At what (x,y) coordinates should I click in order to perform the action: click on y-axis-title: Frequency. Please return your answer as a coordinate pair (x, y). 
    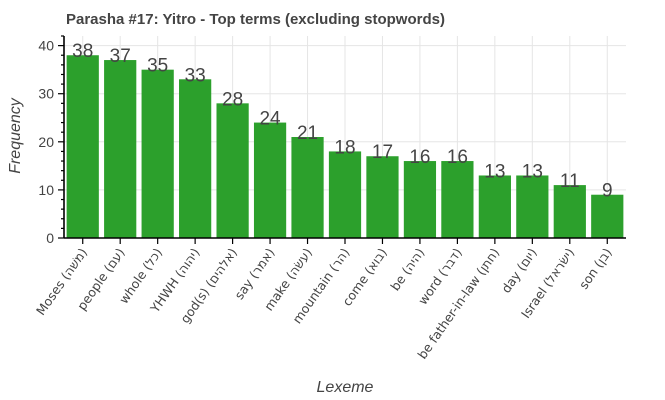
    Looking at the image, I should click on (15, 135).